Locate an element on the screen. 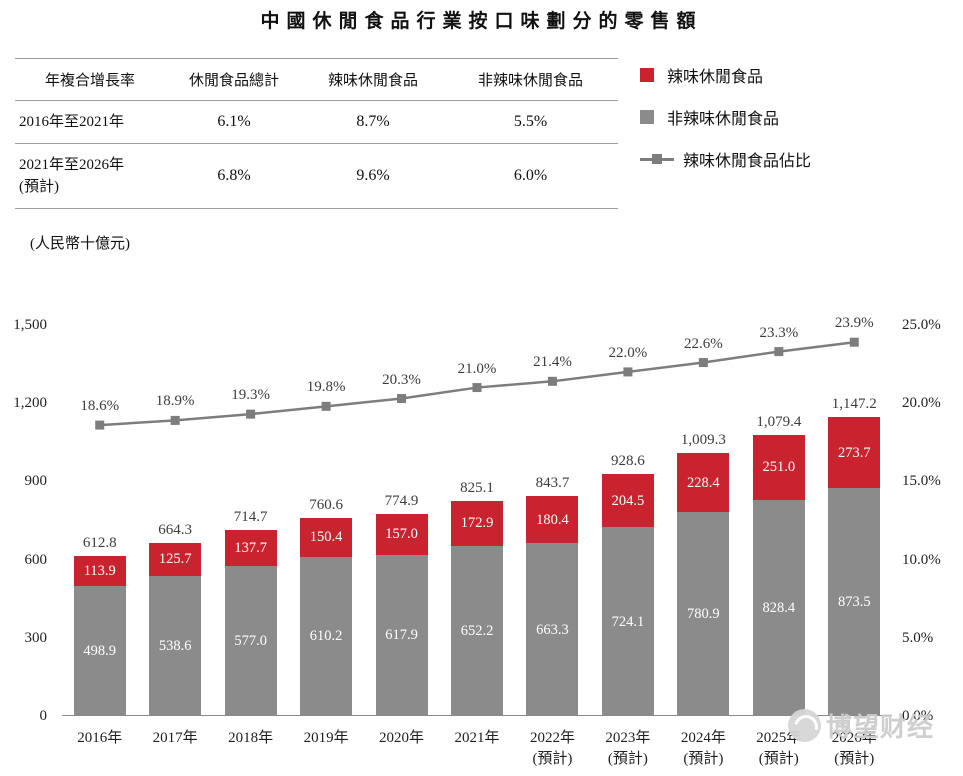 The height and width of the screenshot is (776, 963). legend-item-spicy: 辣味休閒食品 is located at coordinates (725, 75).